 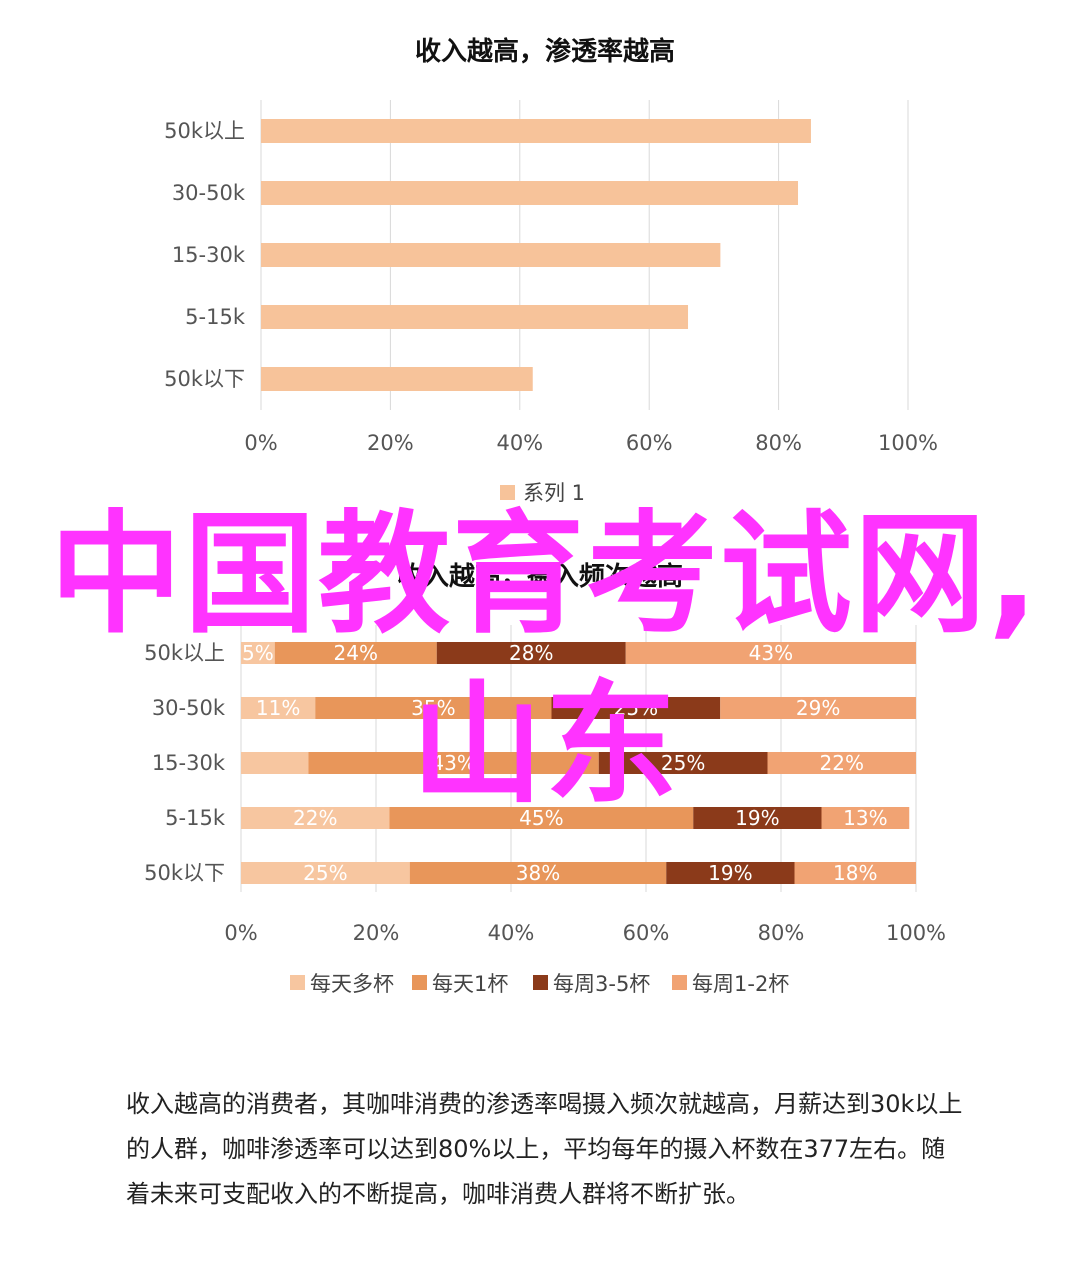 I want to click on chart2-legend: 每天多杯 每天1杯 每周3-5杯 每周1-2杯, so click(x=539, y=984).